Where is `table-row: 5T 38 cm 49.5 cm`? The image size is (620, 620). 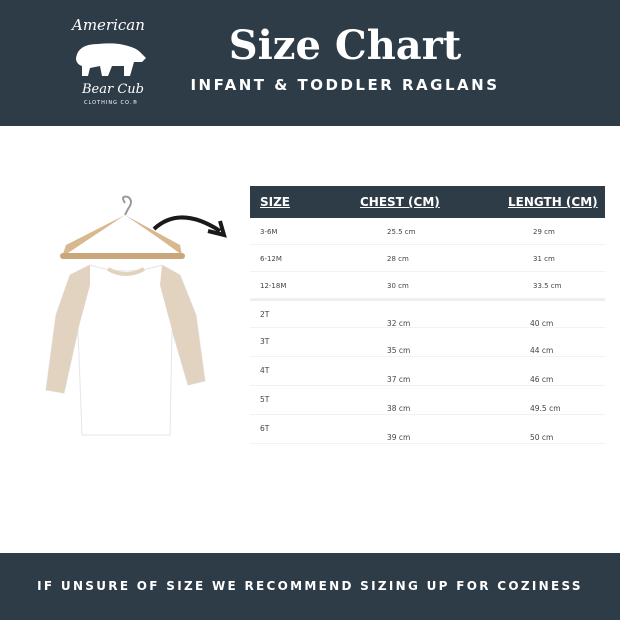 table-row: 5T 38 cm 49.5 cm is located at coordinates (427, 400).